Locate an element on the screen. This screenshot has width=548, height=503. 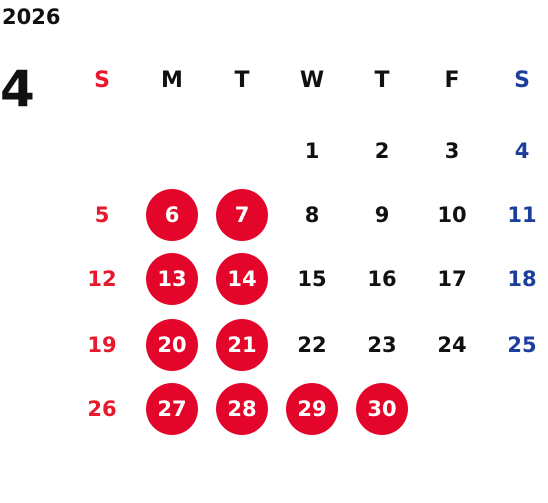
day-15: 15 is located at coordinates (312, 279).